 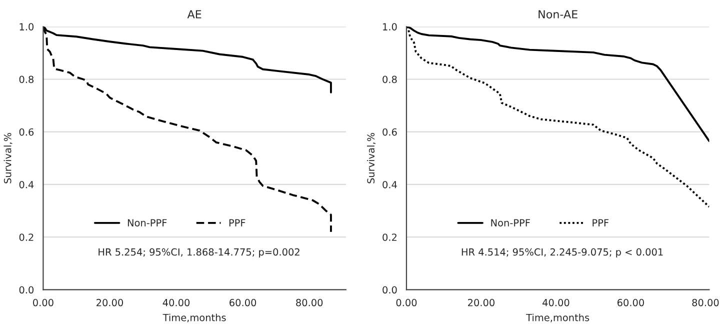 What do you see at coordinates (194, 14) in the screenshot?
I see `chart-title: AE` at bounding box center [194, 14].